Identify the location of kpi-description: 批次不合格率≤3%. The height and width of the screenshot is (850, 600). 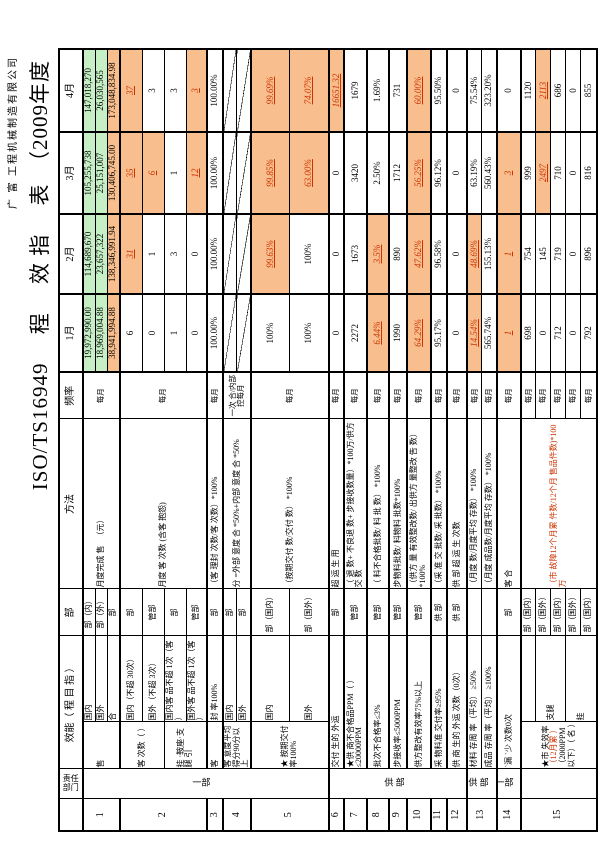
(377, 702).